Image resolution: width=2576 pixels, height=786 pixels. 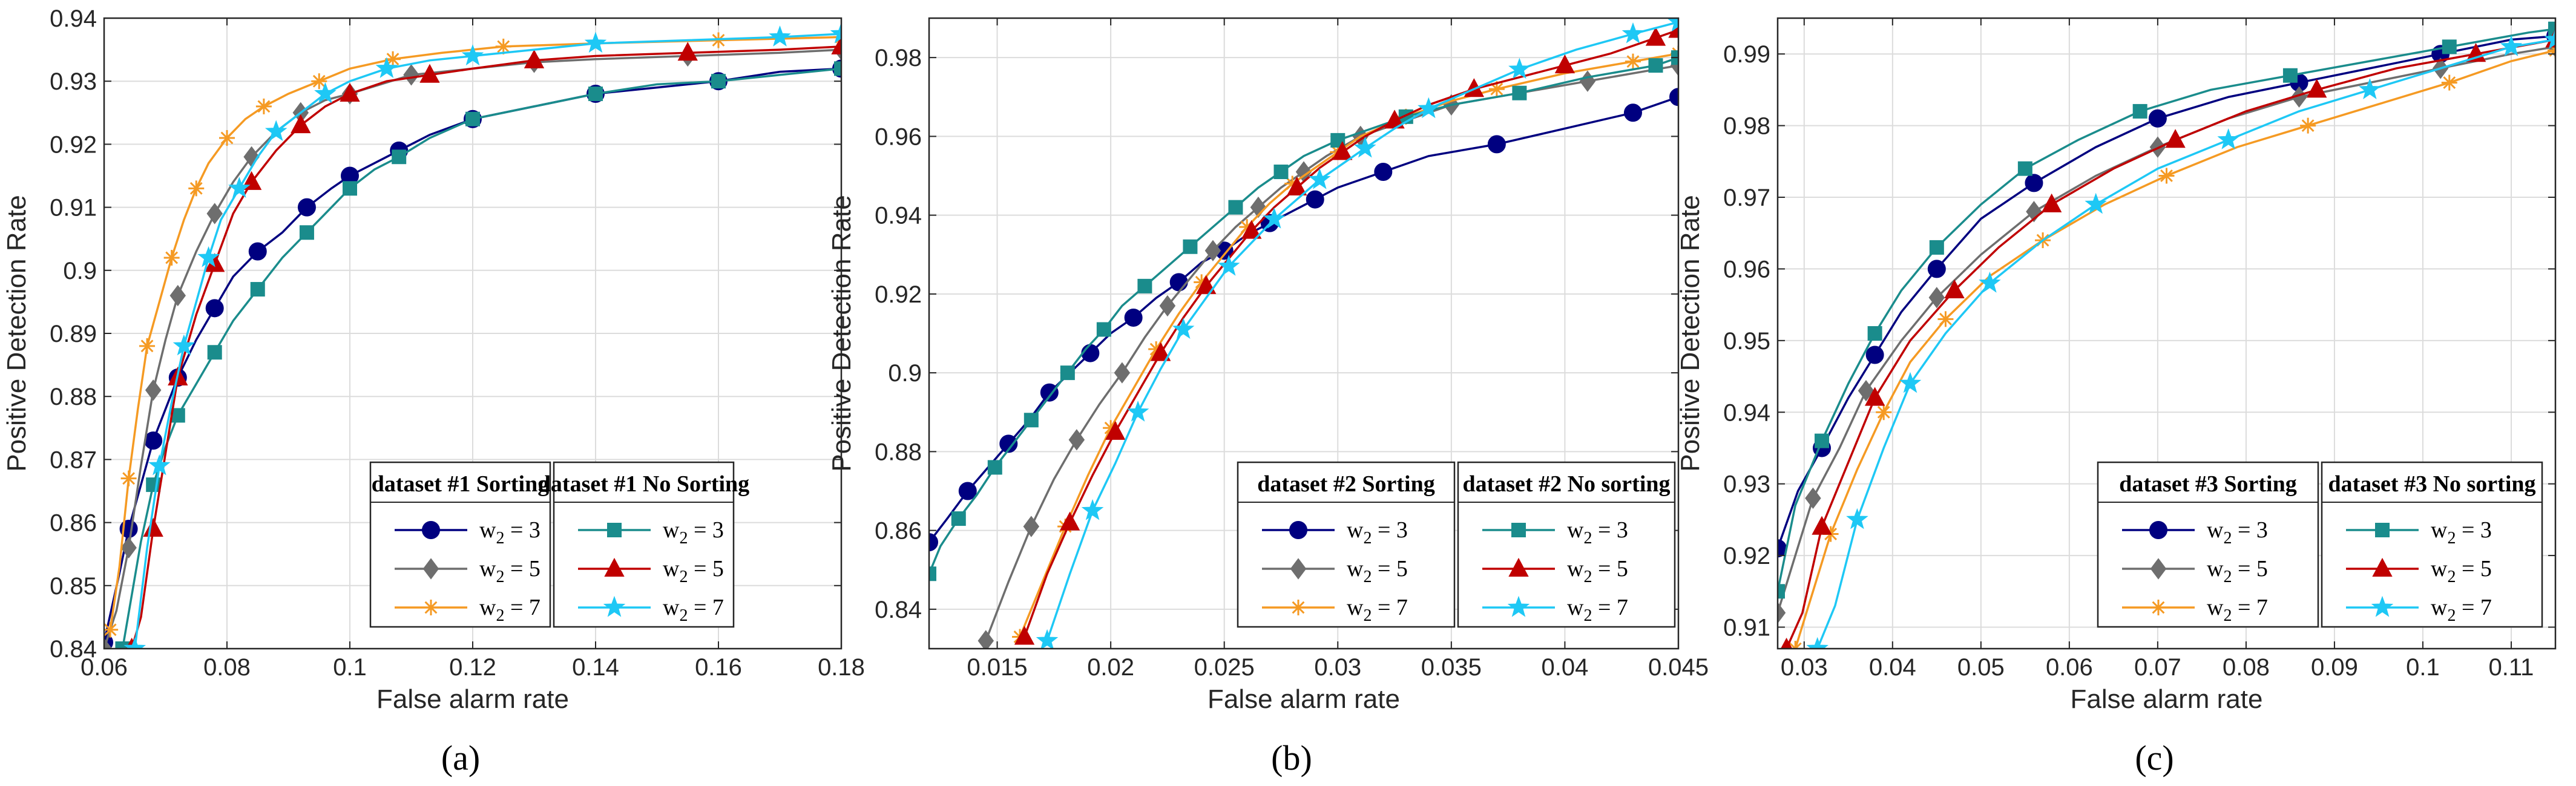 I want to click on legend-entry-label: w2 = 3, so click(x=1377, y=532).